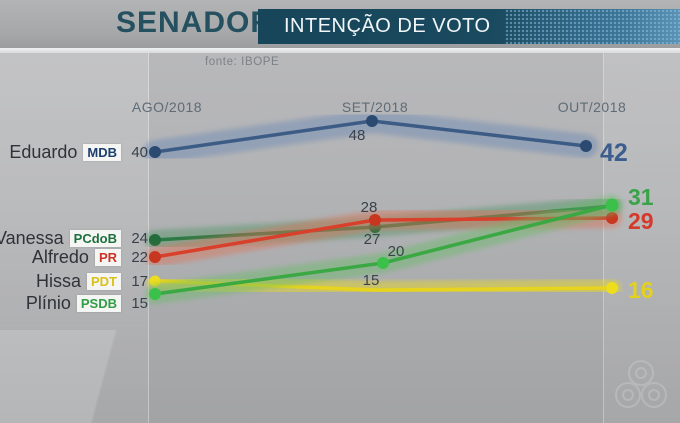 This screenshot has width=680, height=423. What do you see at coordinates (155, 294) in the screenshot?
I see `point-plinio-ago` at bounding box center [155, 294].